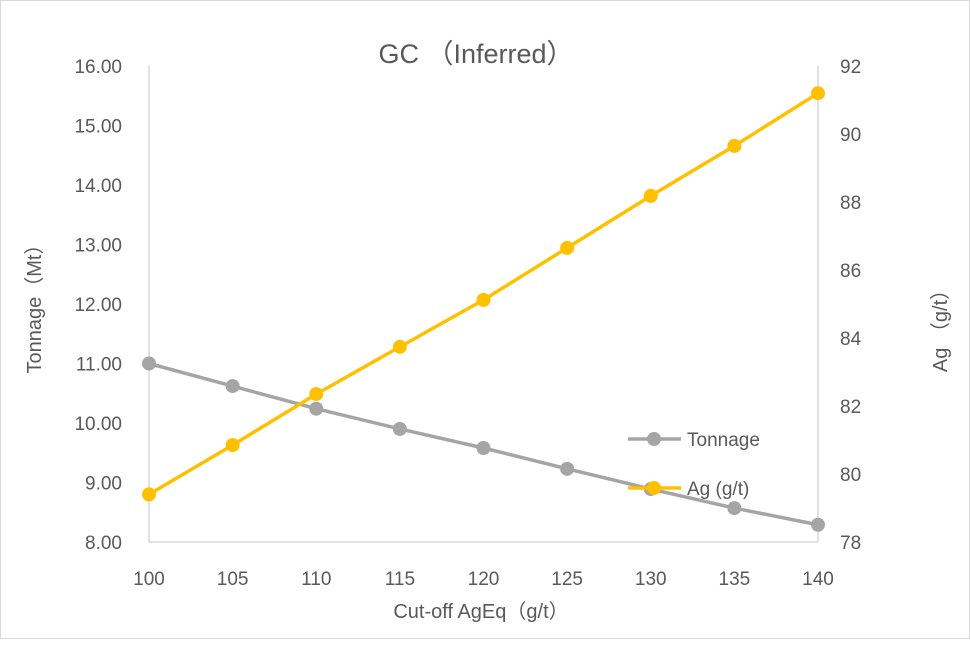  What do you see at coordinates (850, 67) in the screenshot?
I see `y2-tick-label: 92` at bounding box center [850, 67].